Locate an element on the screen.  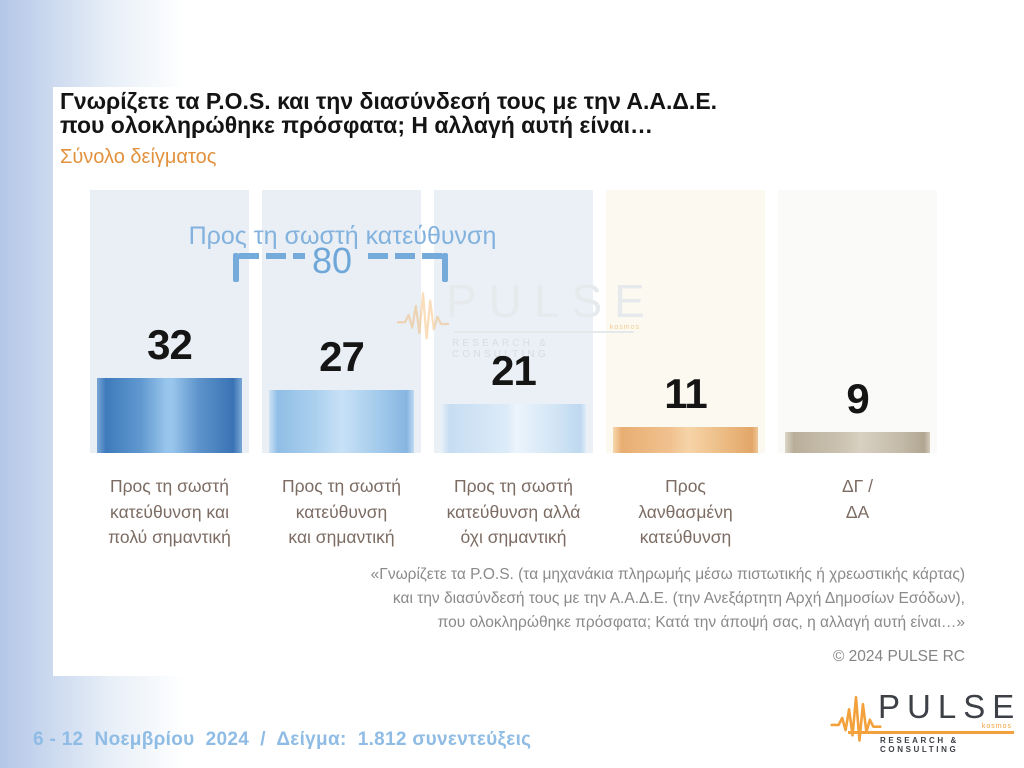
logo-underline is located at coordinates (931, 732).